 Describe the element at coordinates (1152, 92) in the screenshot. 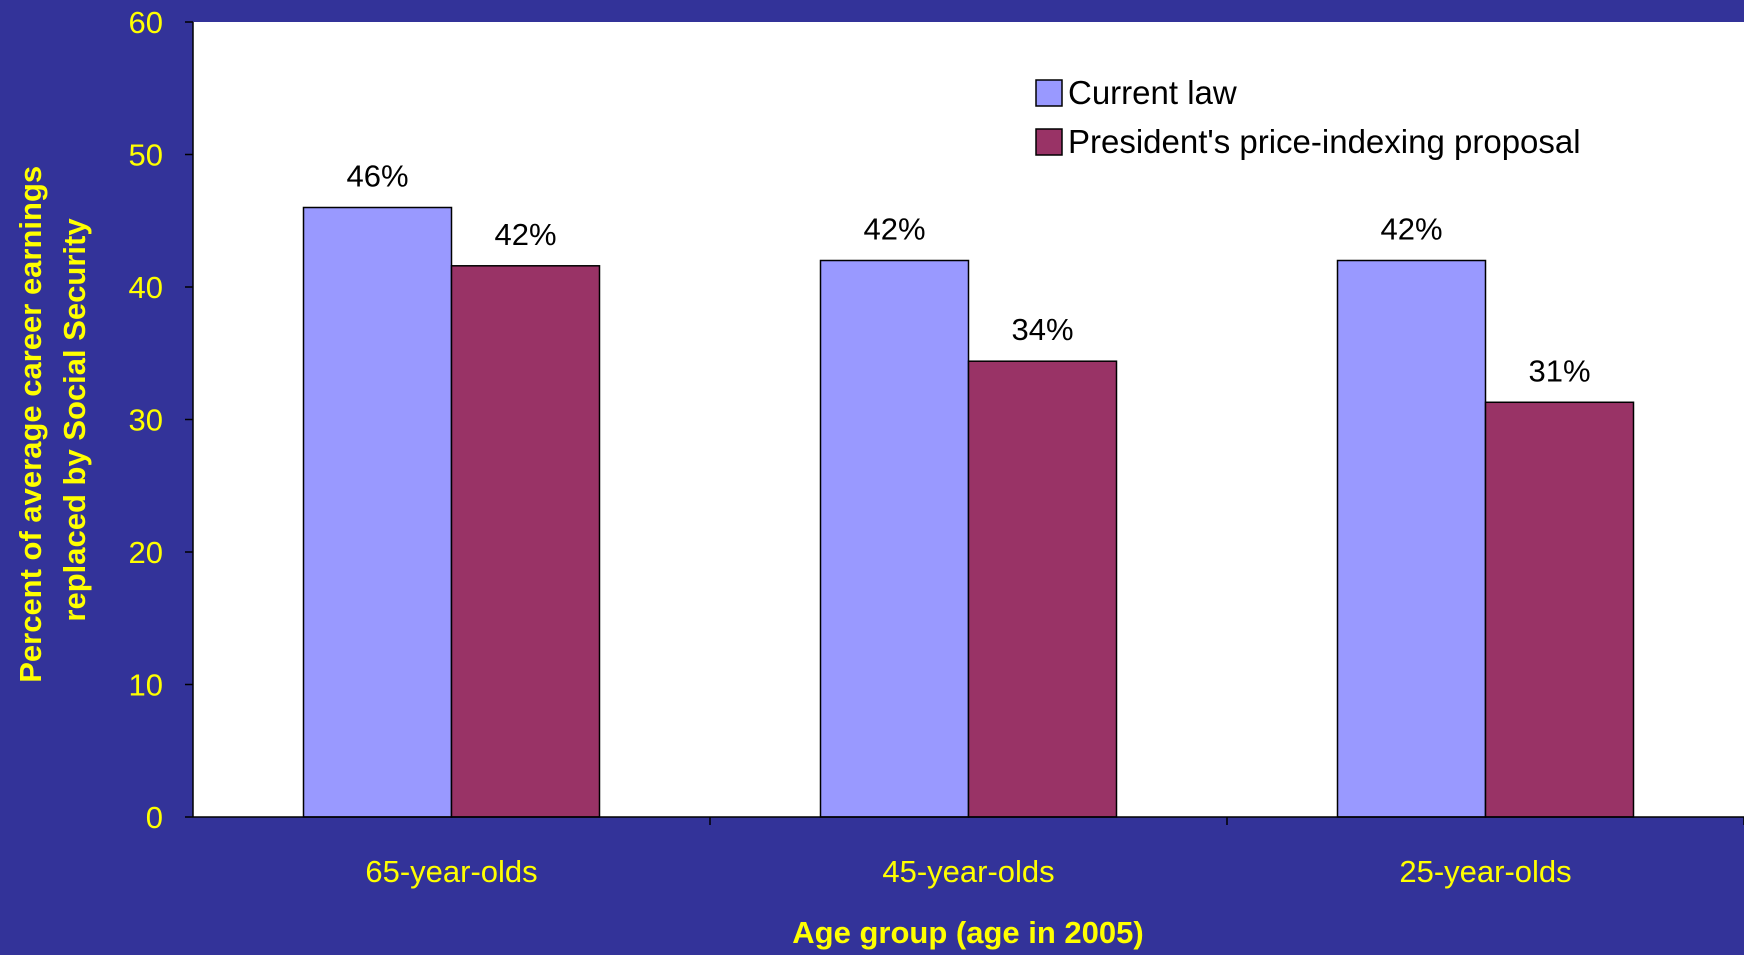

I see `legend-label-current-law: Current law` at that location.